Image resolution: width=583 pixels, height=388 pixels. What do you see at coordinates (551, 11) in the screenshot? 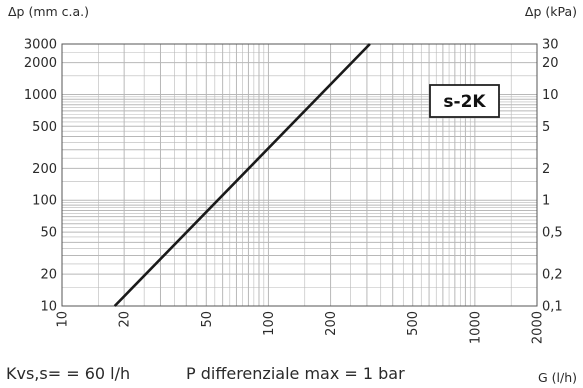
I see `y-axis-label-right: Δp (kPa)` at bounding box center [551, 11].